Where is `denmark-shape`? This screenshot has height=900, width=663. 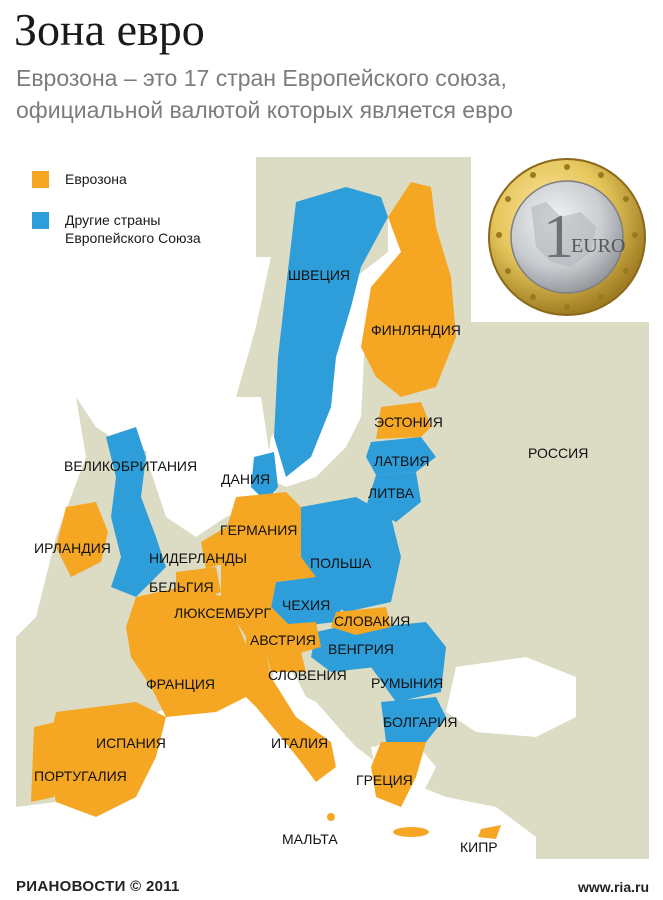 denmark-shape is located at coordinates (264, 477).